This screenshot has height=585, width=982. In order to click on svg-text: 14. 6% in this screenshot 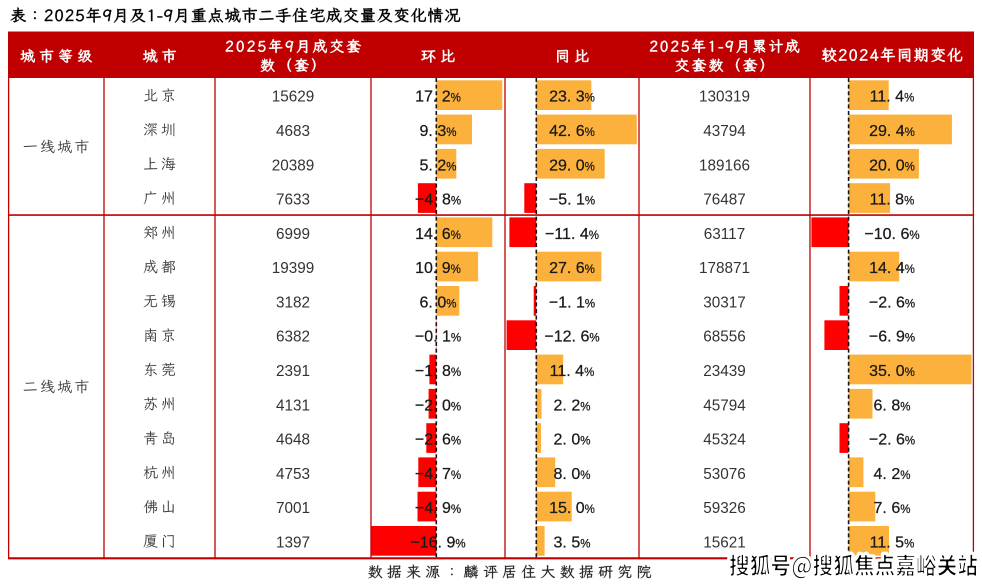, I will do `click(438, 234)`.